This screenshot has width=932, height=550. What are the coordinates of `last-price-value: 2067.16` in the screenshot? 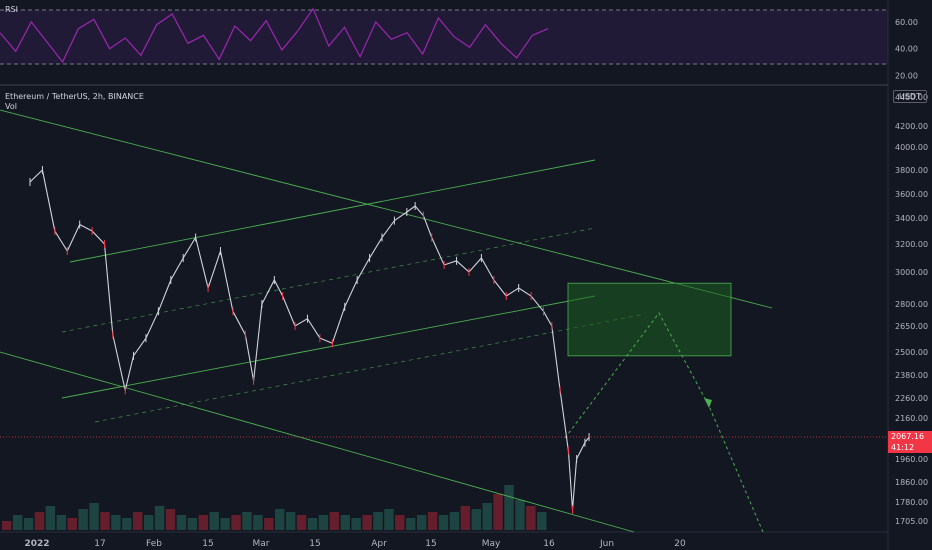 It's located at (908, 437).